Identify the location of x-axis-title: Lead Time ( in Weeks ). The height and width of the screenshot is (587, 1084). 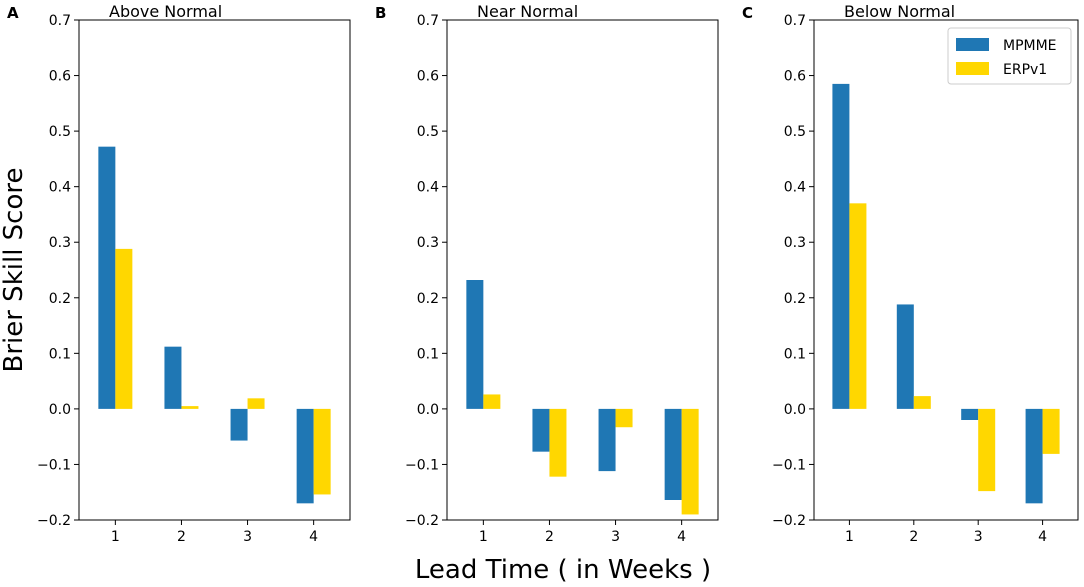
(563, 570).